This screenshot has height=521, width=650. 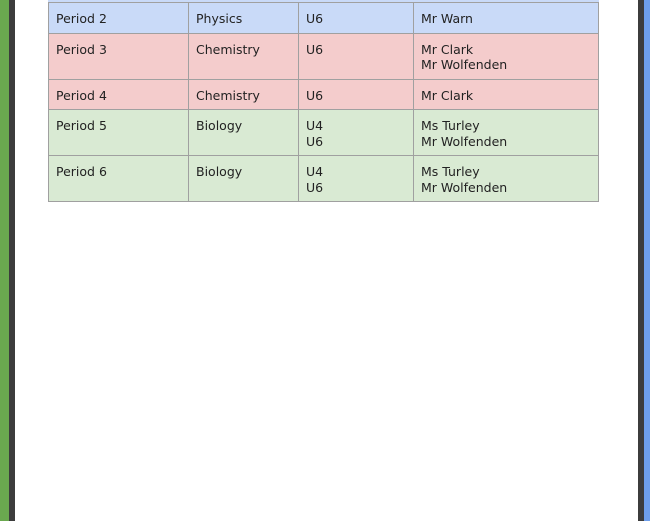 What do you see at coordinates (118, 94) in the screenshot?
I see `period-cell: Period 4` at bounding box center [118, 94].